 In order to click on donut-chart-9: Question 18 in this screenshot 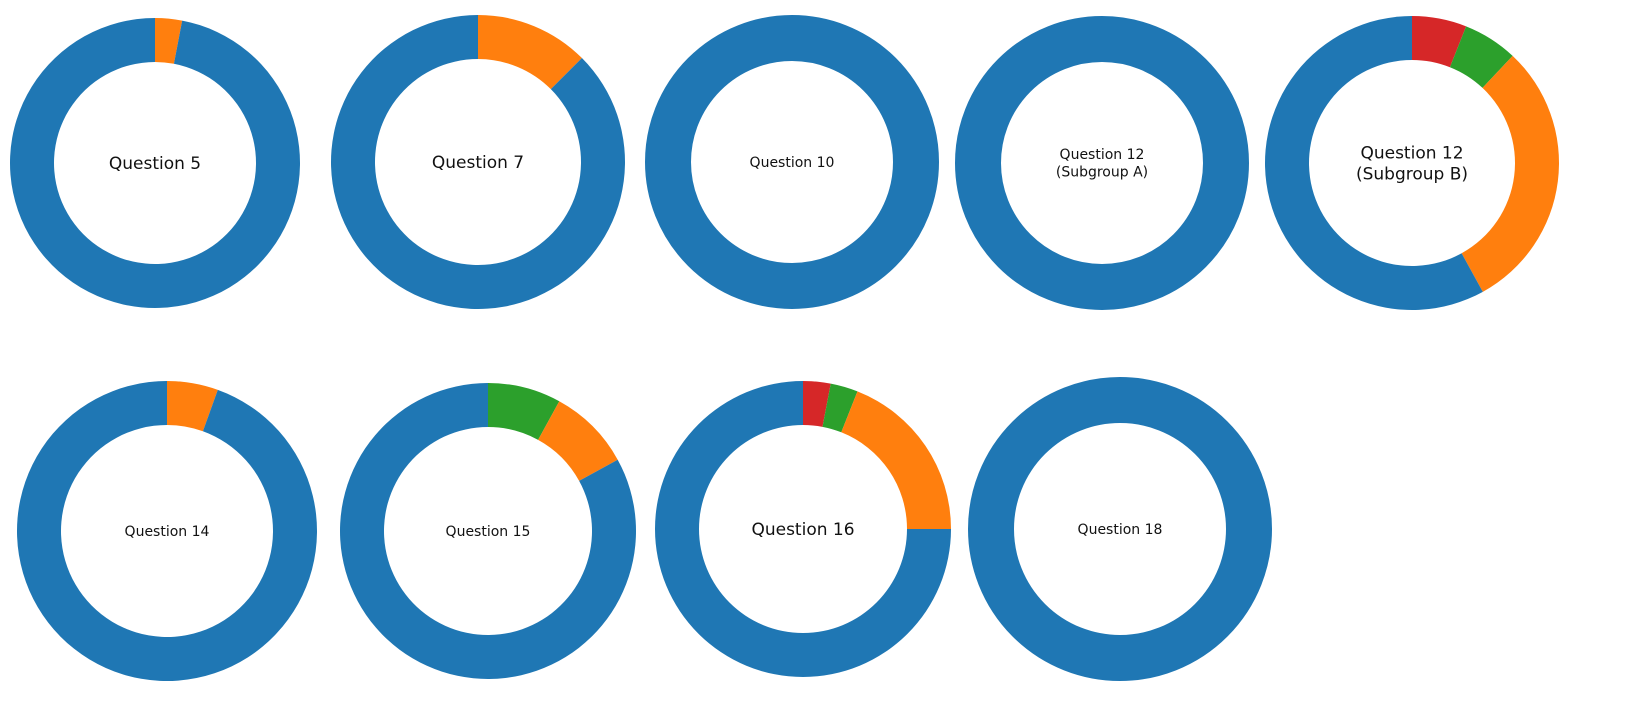, I will do `click(1120, 529)`.